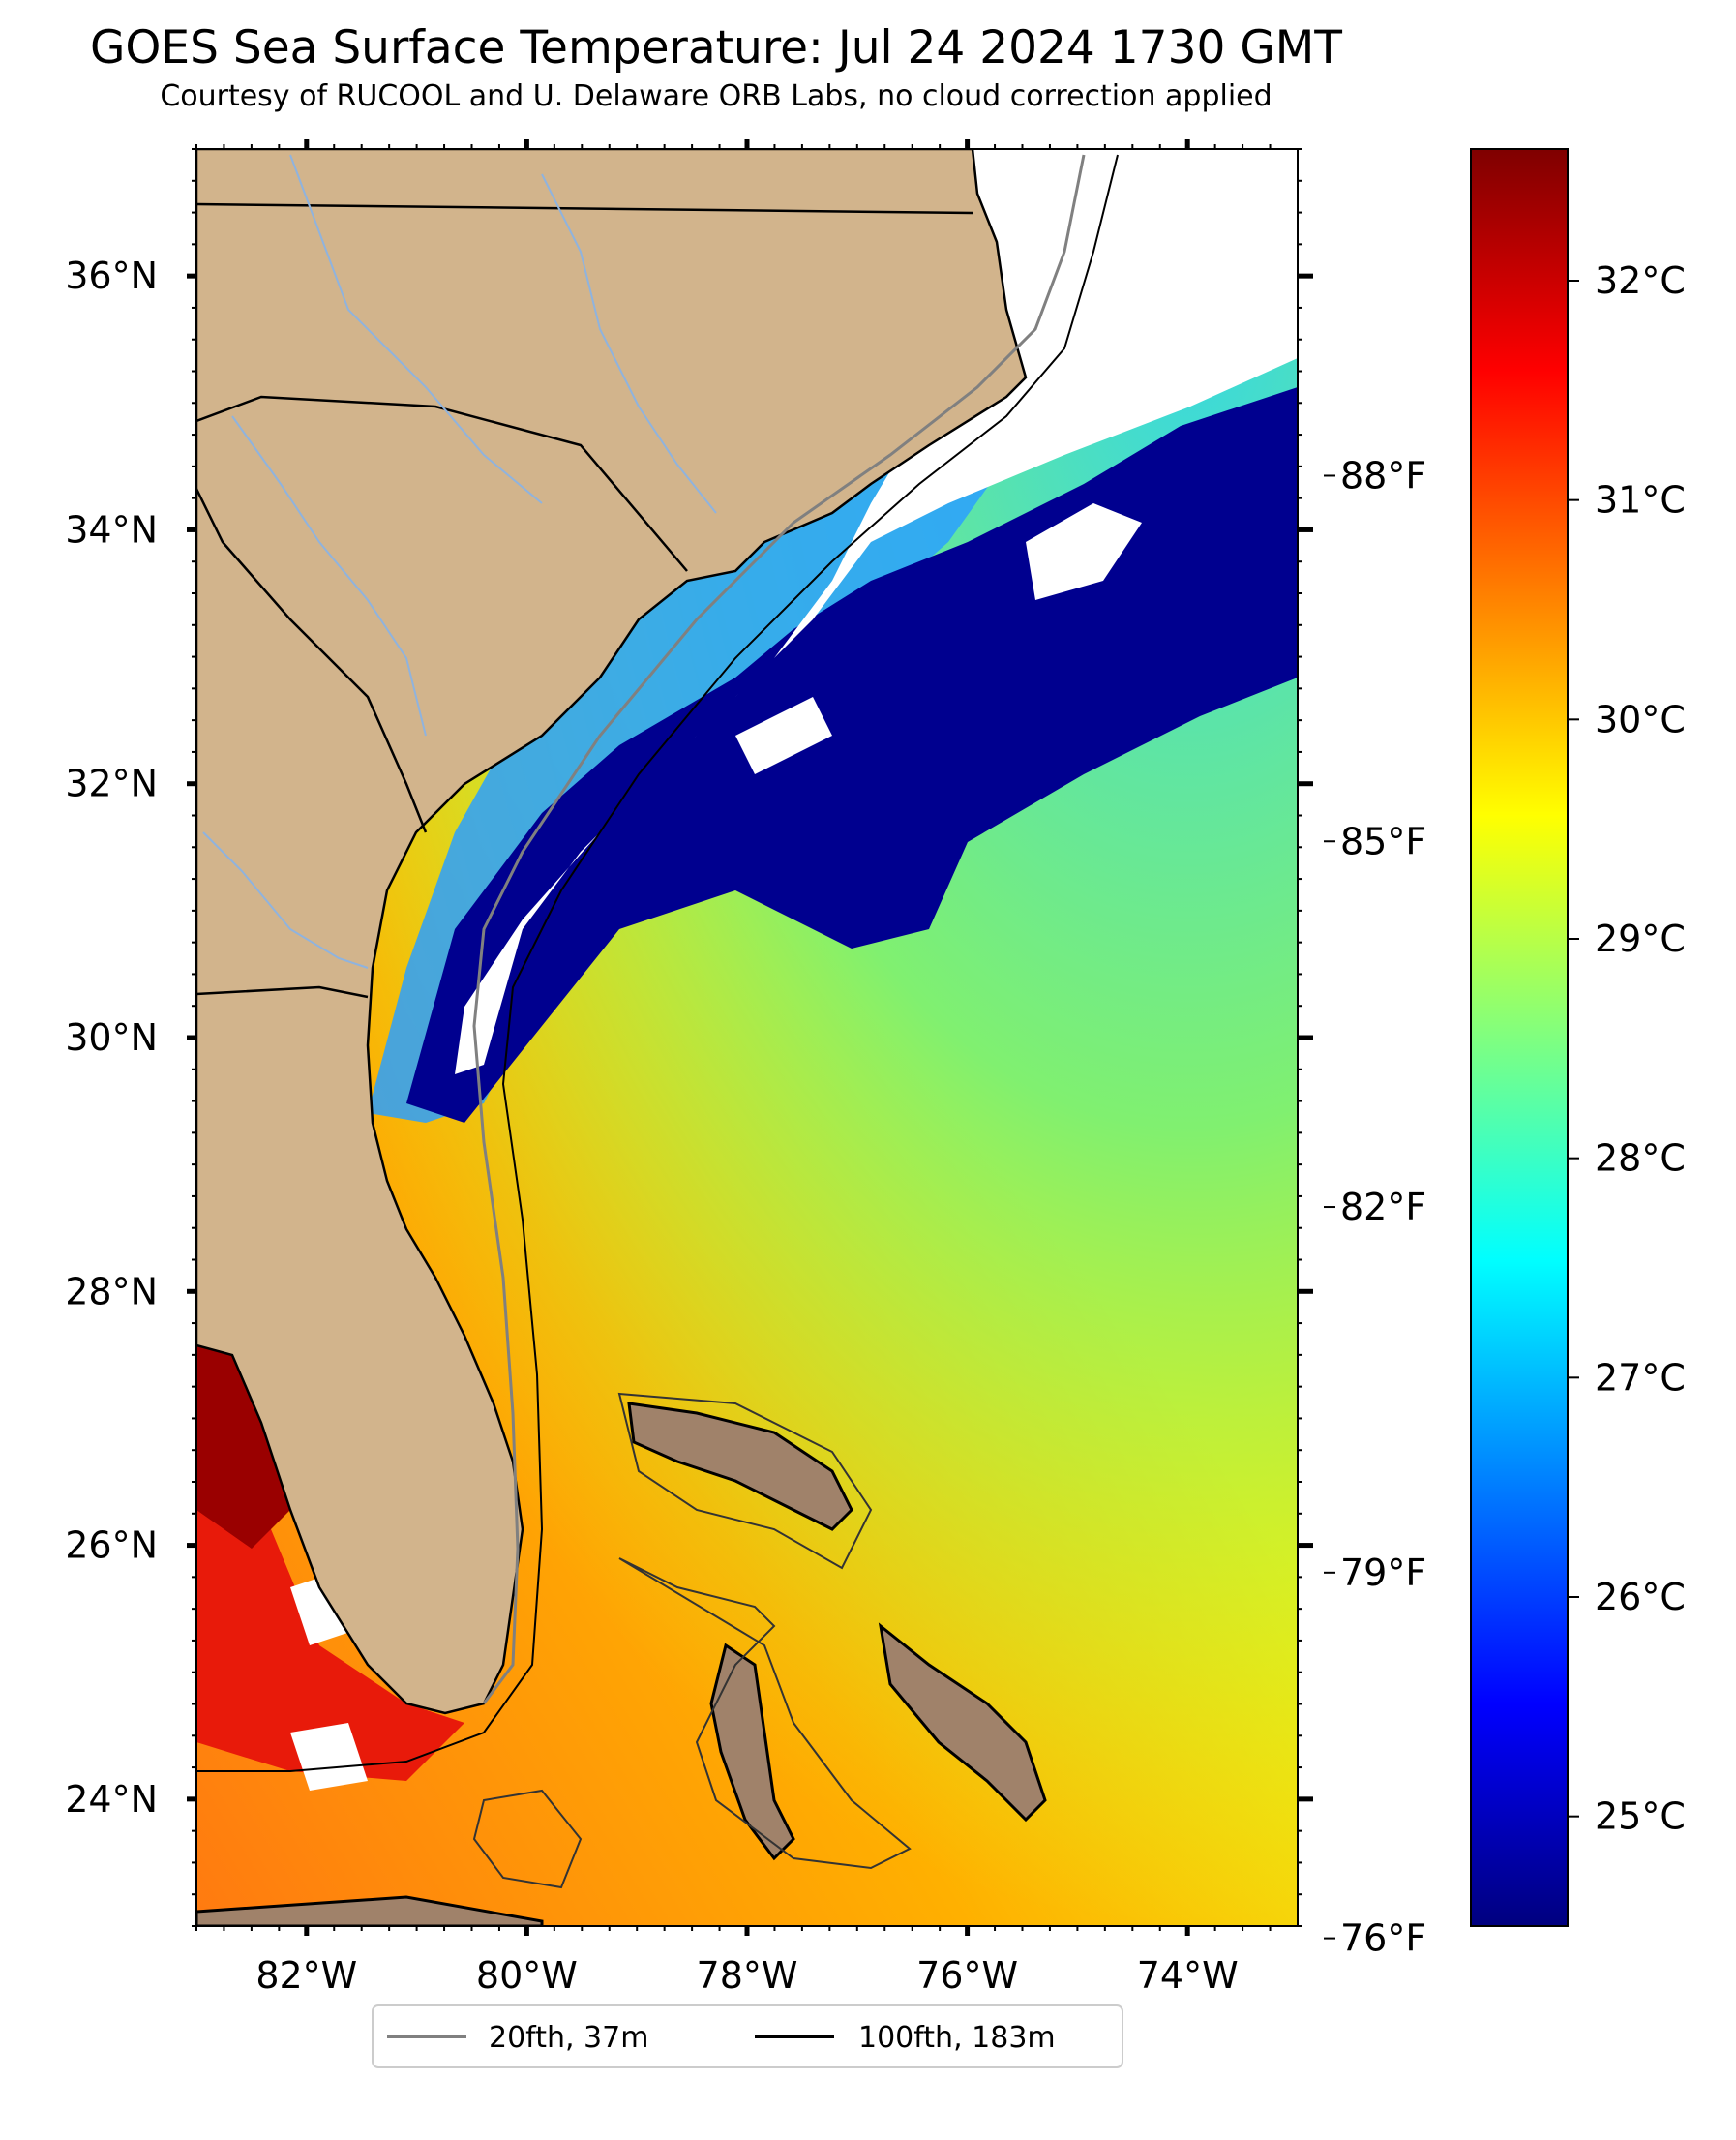  I want to click on lat-tick-label: 28°N, so click(111, 1291).